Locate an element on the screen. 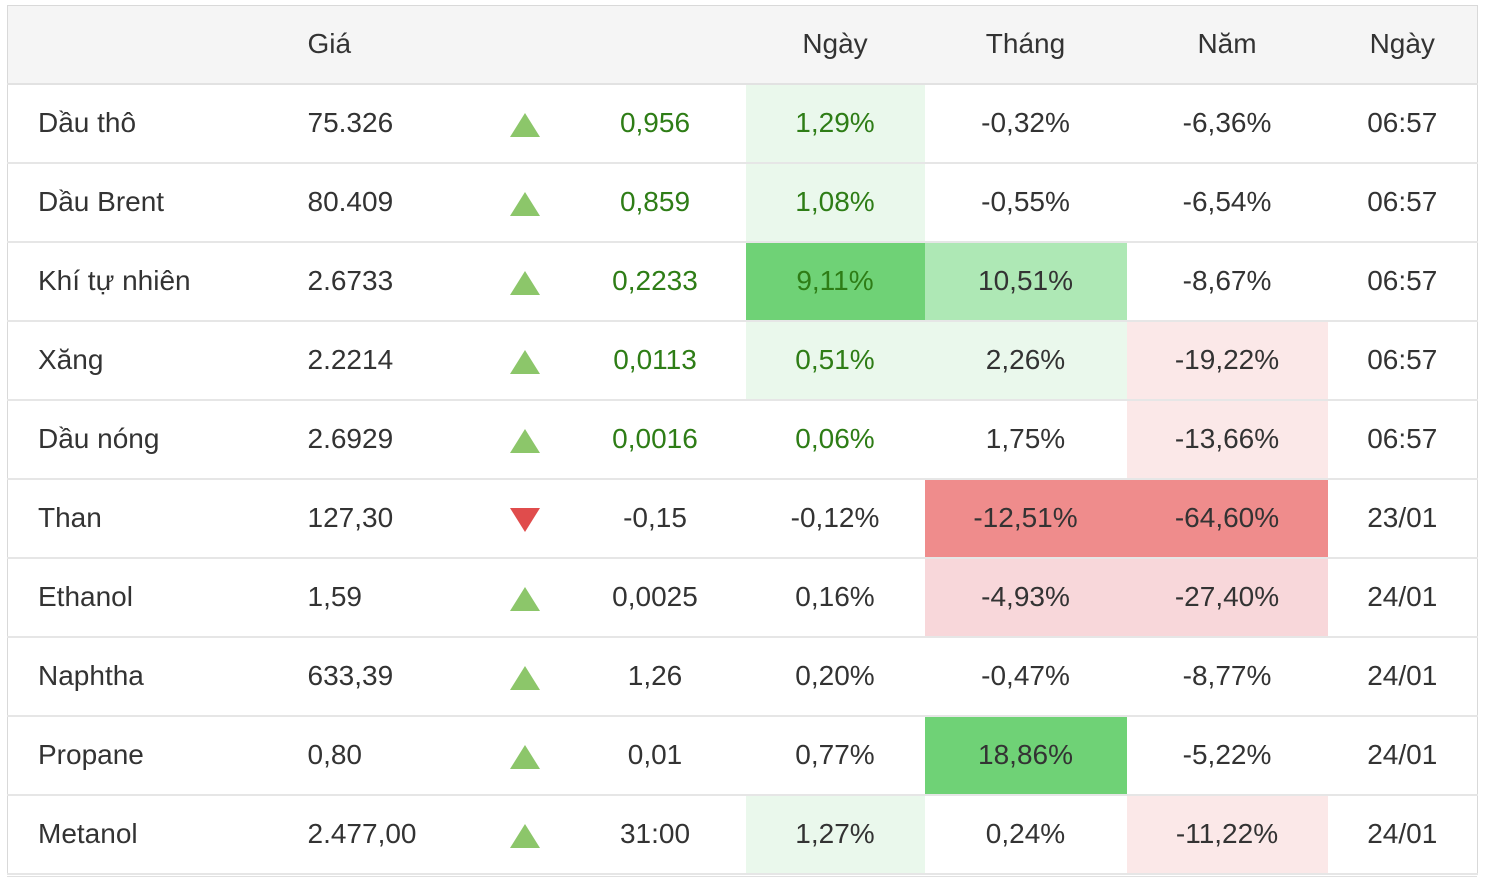 Image resolution: width=1490 pixels, height=886 pixels. month-pct-cell: -0,47% is located at coordinates (1025, 676).